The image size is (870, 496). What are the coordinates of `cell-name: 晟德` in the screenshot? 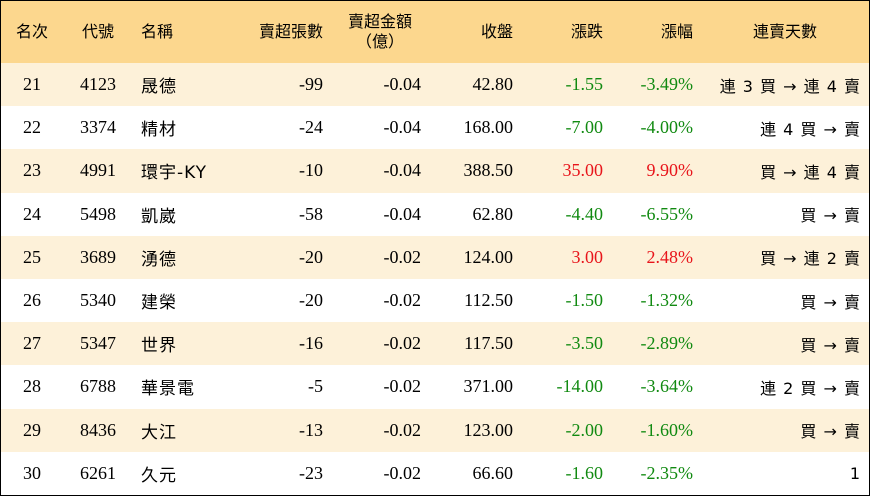 It's located at (159, 87).